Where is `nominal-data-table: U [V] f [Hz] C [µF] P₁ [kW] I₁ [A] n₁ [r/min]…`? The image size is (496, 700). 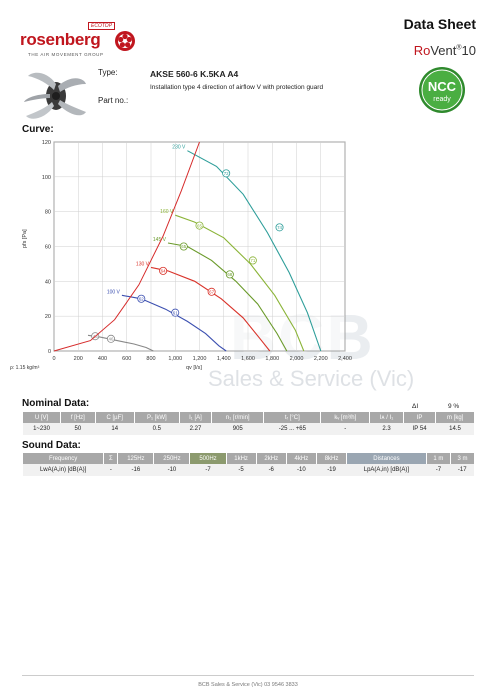 nominal-data-table: U [V] f [Hz] C [µF] P₁ [kW] I₁ [A] n₁ [r/min]… is located at coordinates (247, 423).